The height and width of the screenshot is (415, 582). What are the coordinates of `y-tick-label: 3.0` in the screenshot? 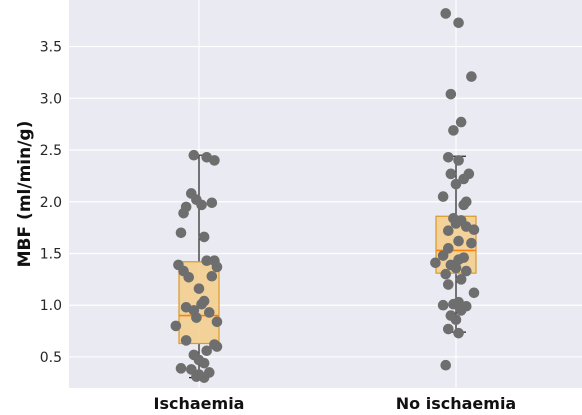 It's located at (51, 99).